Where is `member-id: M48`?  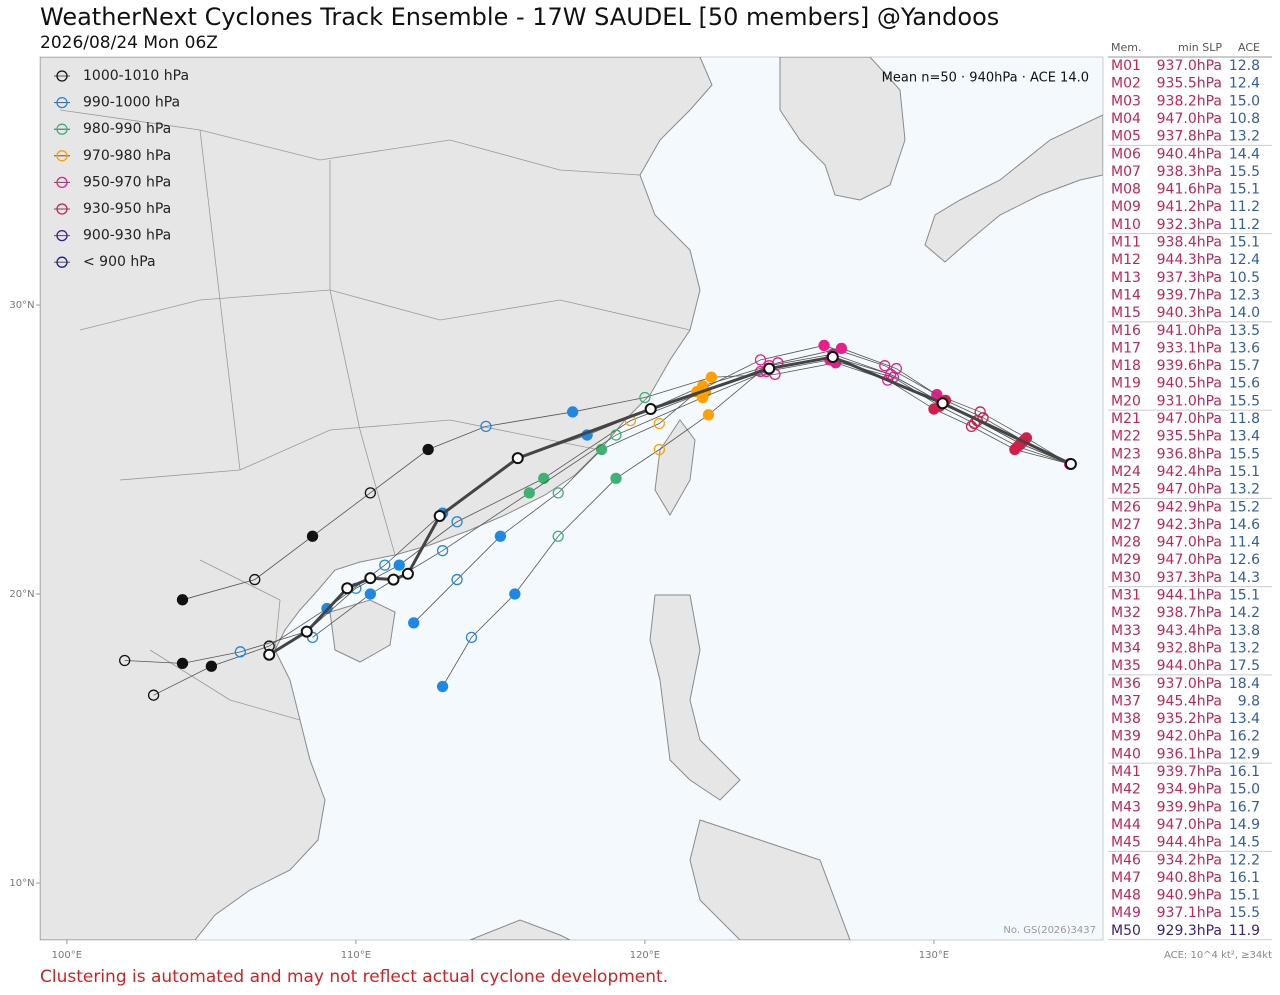
member-id: M48 is located at coordinates (1126, 896).